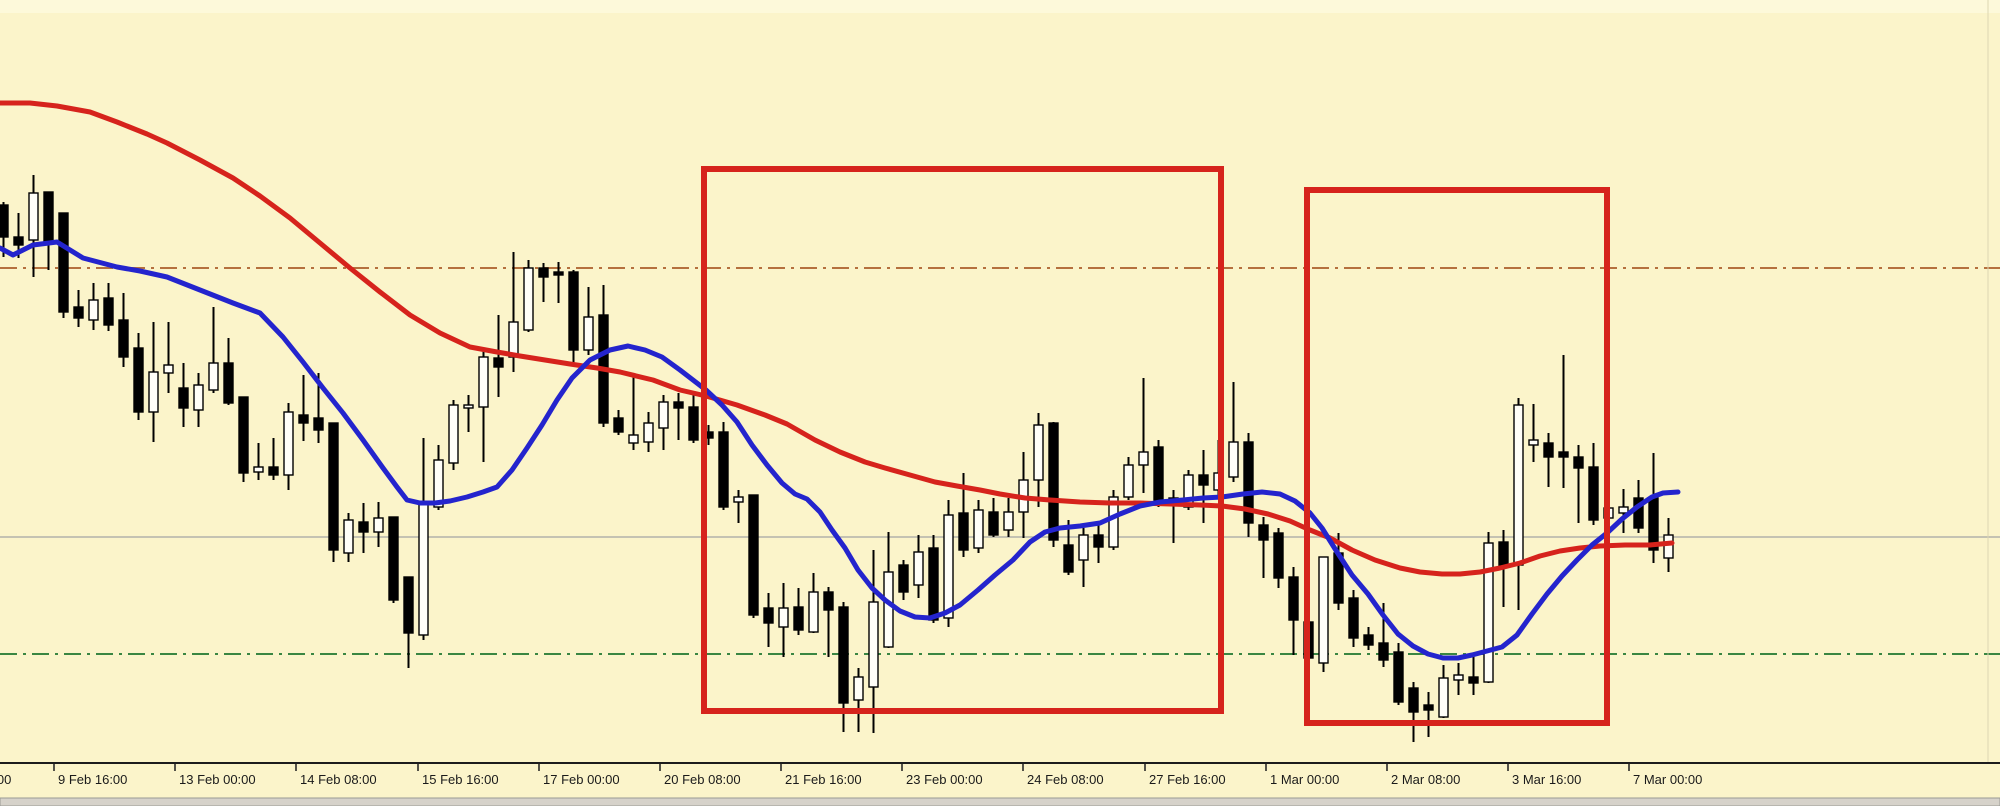 The image size is (2000, 806). What do you see at coordinates (823, 779) in the screenshot?
I see `axis-label: 21 Feb 16:00` at bounding box center [823, 779].